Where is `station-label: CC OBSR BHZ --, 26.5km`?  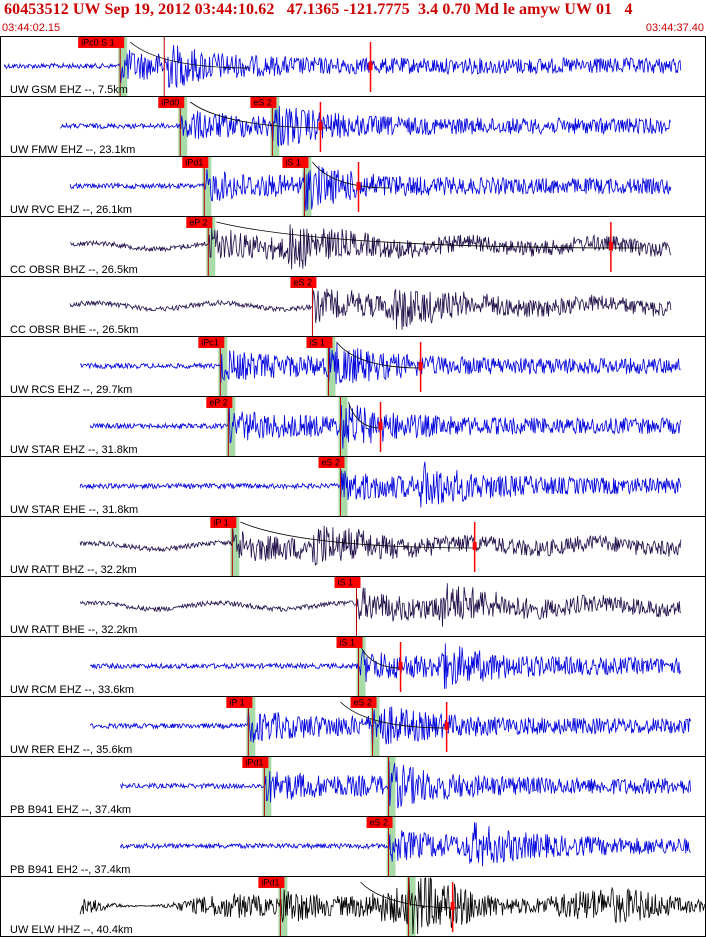 station-label: CC OBSR BHZ --, 26.5km is located at coordinates (74, 270).